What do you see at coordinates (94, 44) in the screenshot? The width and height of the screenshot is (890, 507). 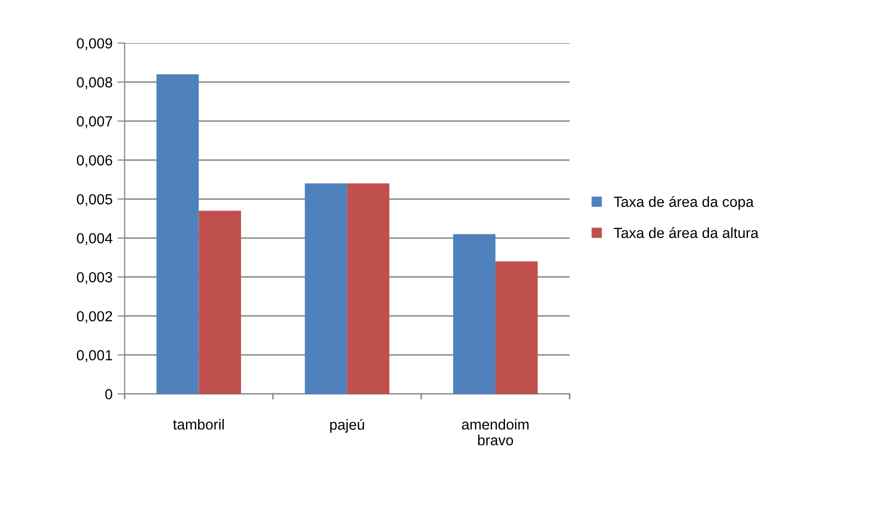 I see `y-tick-label: 0,009` at bounding box center [94, 44].